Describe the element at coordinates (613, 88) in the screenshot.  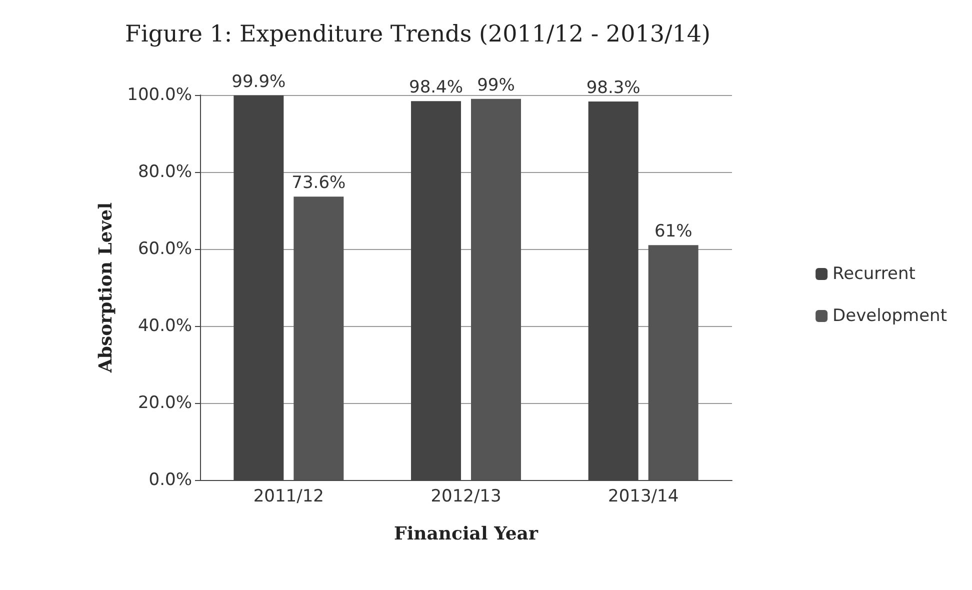
I see `data-label: 98.3%` at that location.